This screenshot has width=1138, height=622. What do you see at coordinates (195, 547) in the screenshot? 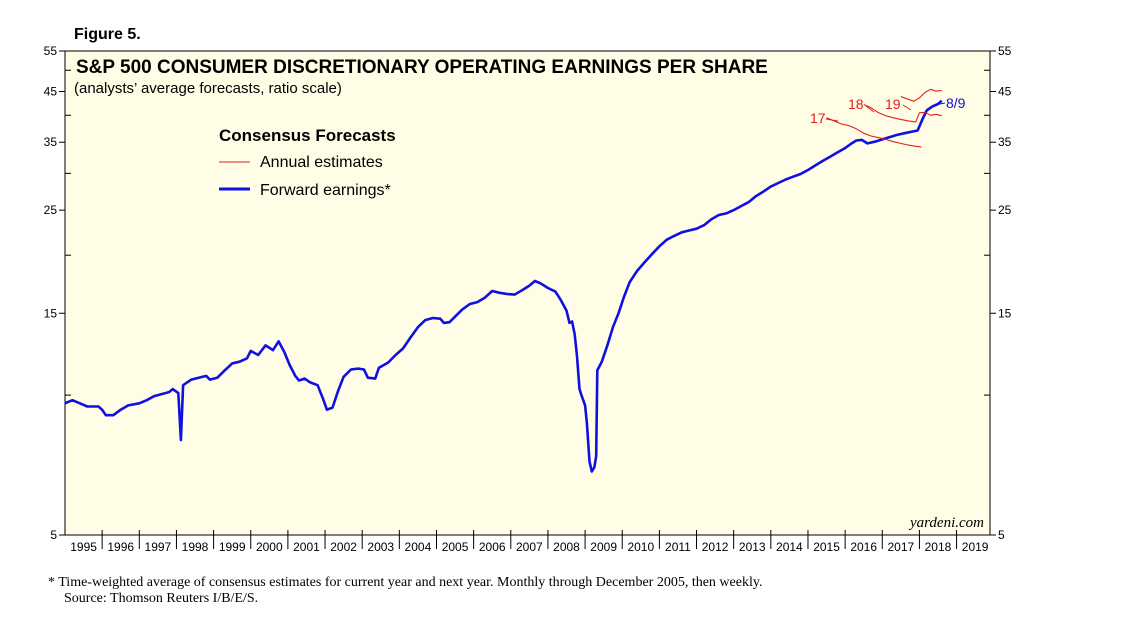
I see `x-tick-label: 1998` at bounding box center [195, 547].